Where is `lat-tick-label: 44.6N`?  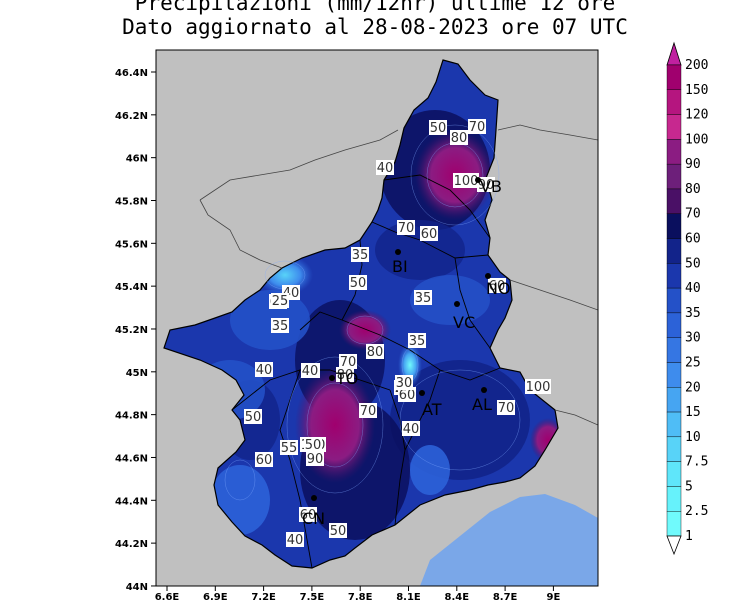
lat-tick-label: 44.6N is located at coordinates (131, 458).